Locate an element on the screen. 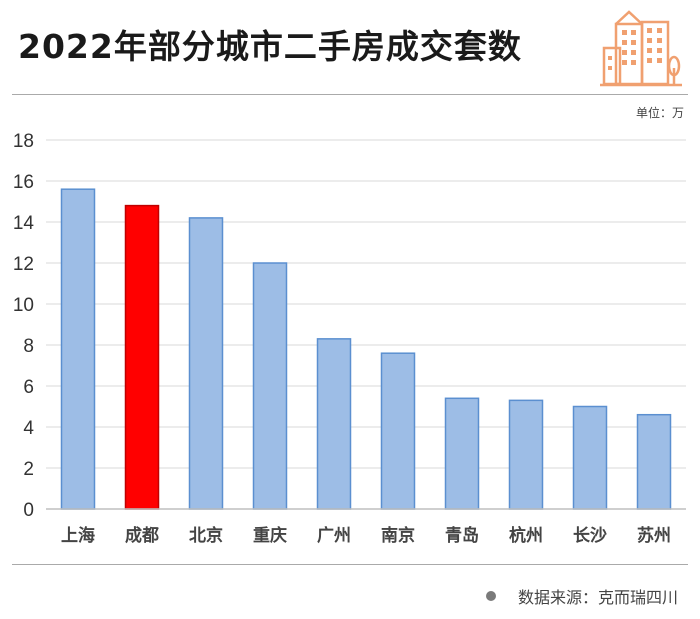  x-tick-label: 上海 is located at coordinates (78, 535).